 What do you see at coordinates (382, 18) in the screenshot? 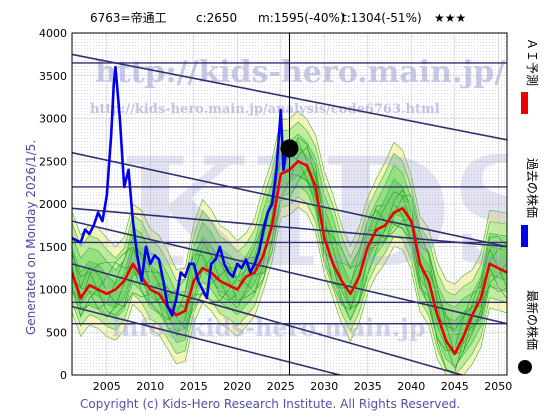
I see `target-info: t:1304(-51%)` at bounding box center [382, 18].